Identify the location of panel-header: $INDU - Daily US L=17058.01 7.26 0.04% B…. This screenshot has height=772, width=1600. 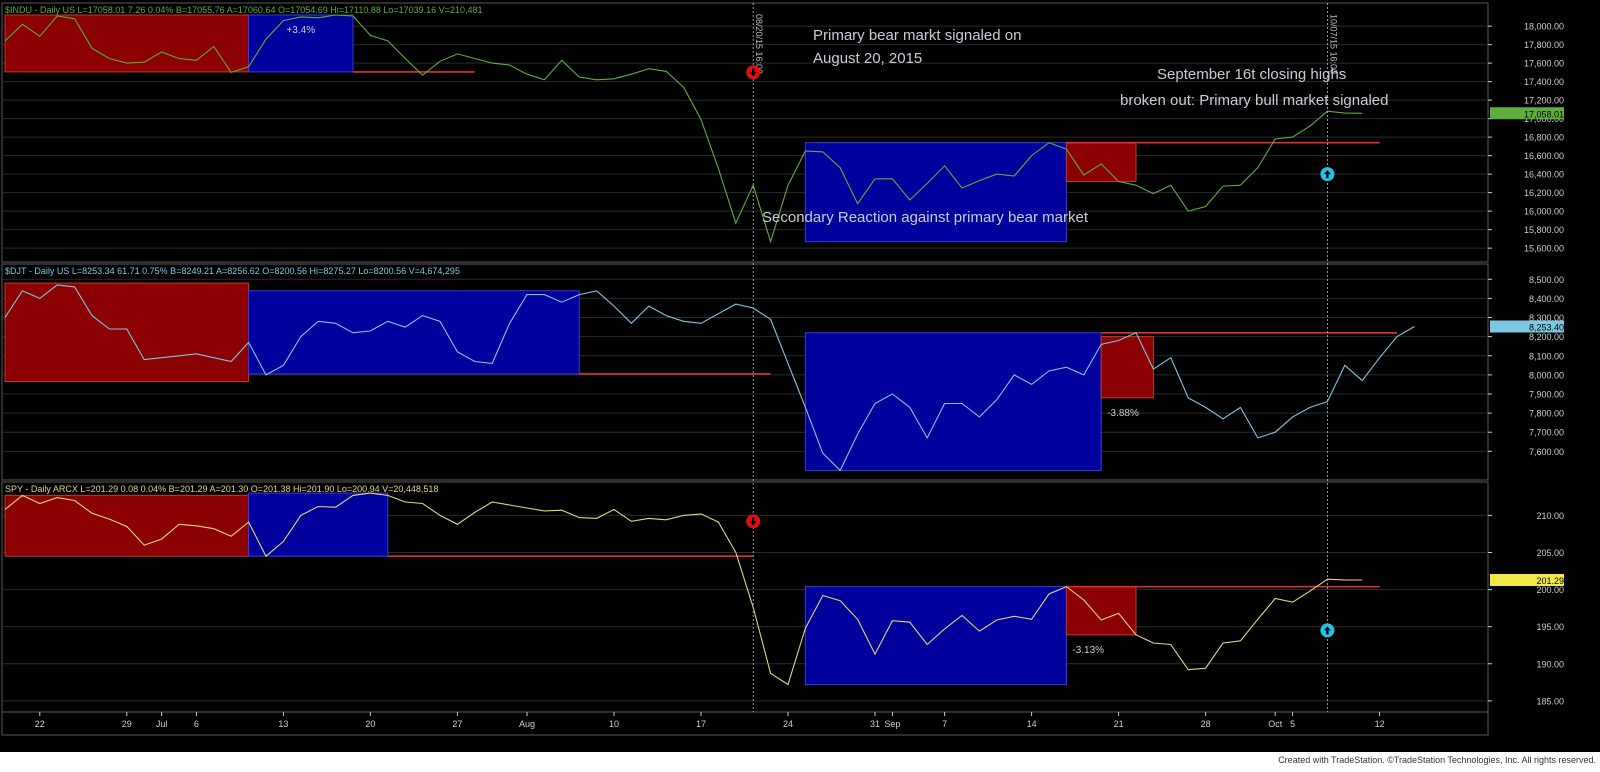
(243, 10).